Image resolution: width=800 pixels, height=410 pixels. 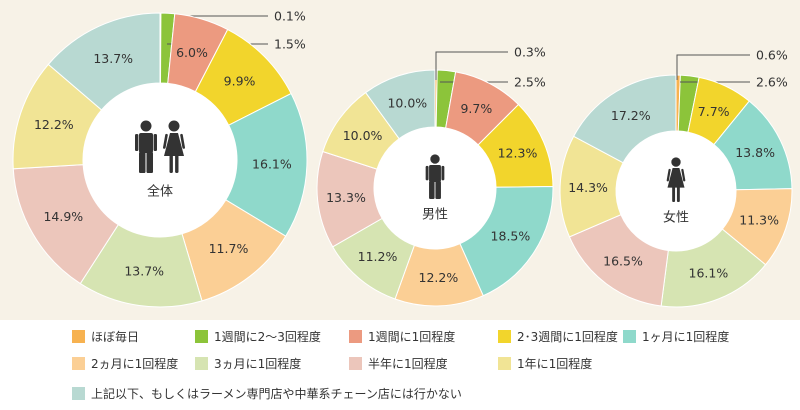 What do you see at coordinates (346, 197) in the screenshot?
I see `data-label: 13.3%` at bounding box center [346, 197].